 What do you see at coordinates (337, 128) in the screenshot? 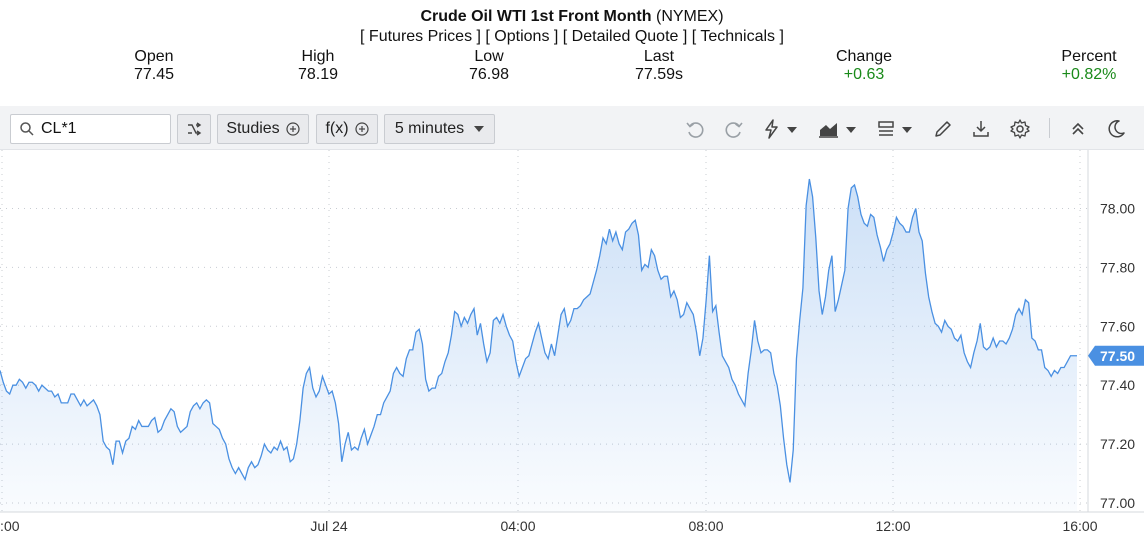
I see `function-label: f(x)` at bounding box center [337, 128].